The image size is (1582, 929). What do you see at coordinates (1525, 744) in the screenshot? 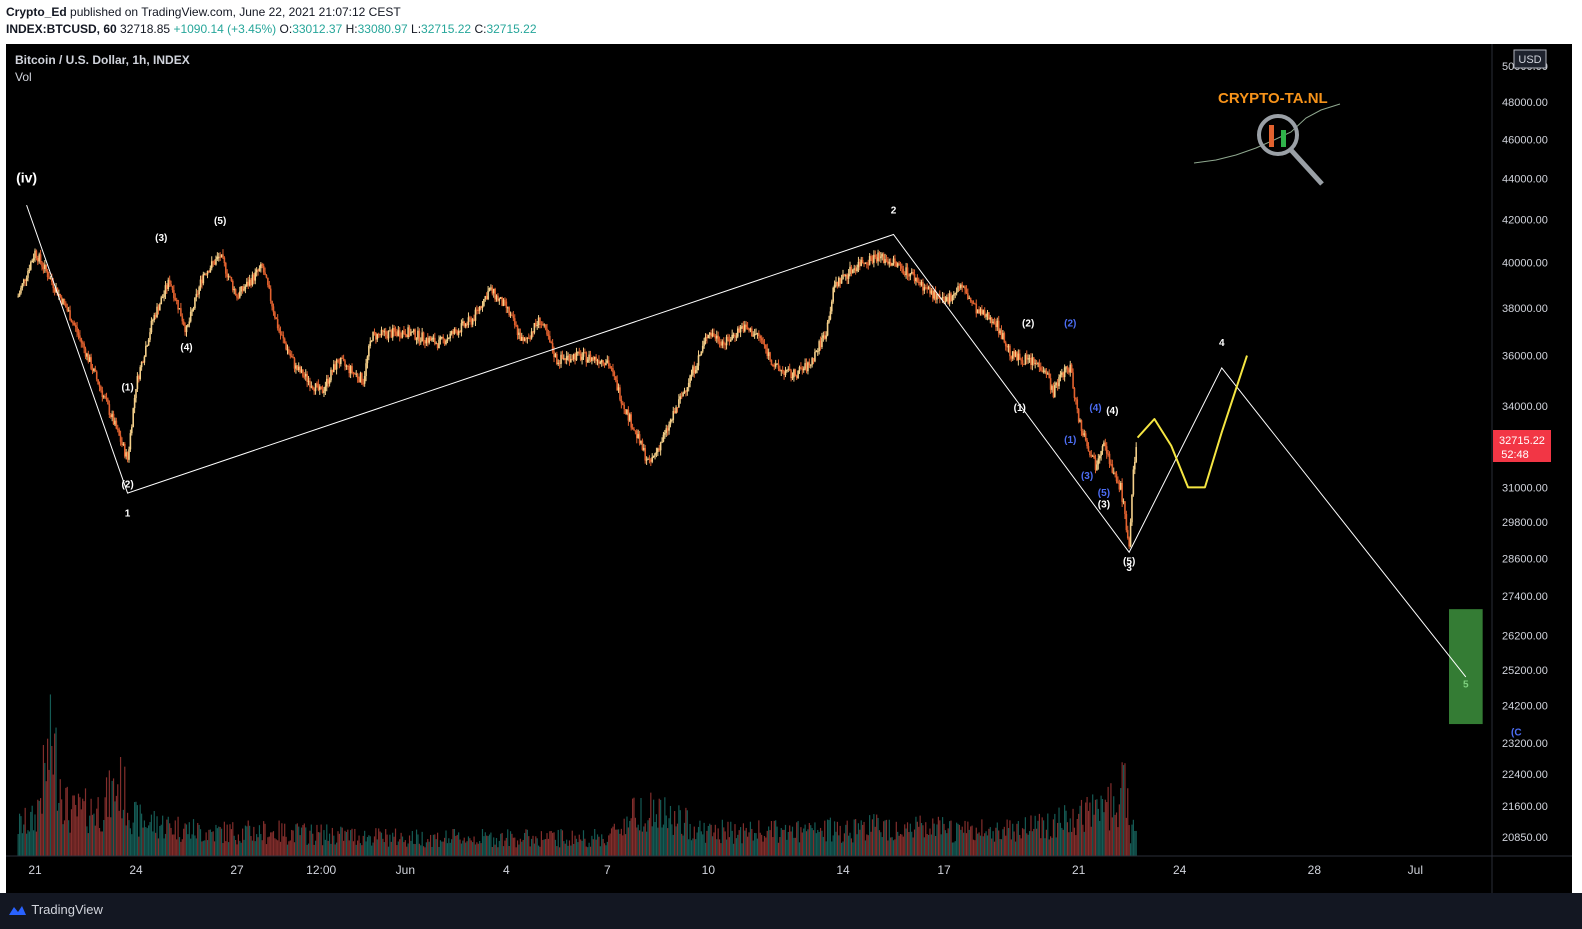
I see `y-tick-label: 23200.00` at bounding box center [1525, 744].